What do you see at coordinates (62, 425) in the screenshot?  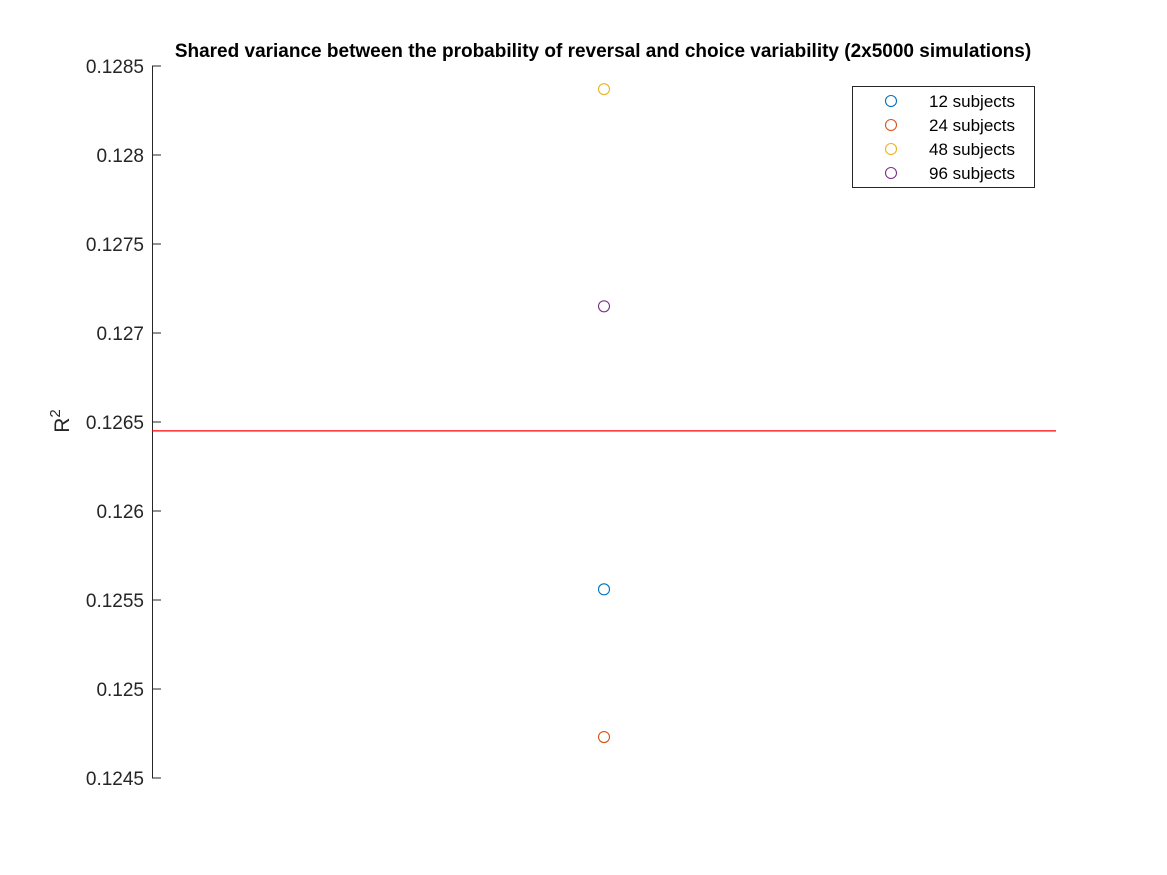 I see `y-axis-label-text: R` at bounding box center [62, 425].